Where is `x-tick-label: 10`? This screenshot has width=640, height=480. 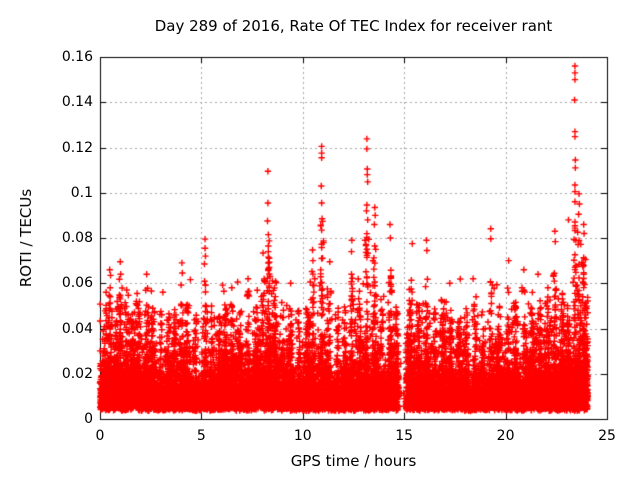
x-tick-label: 10 is located at coordinates (302, 436).